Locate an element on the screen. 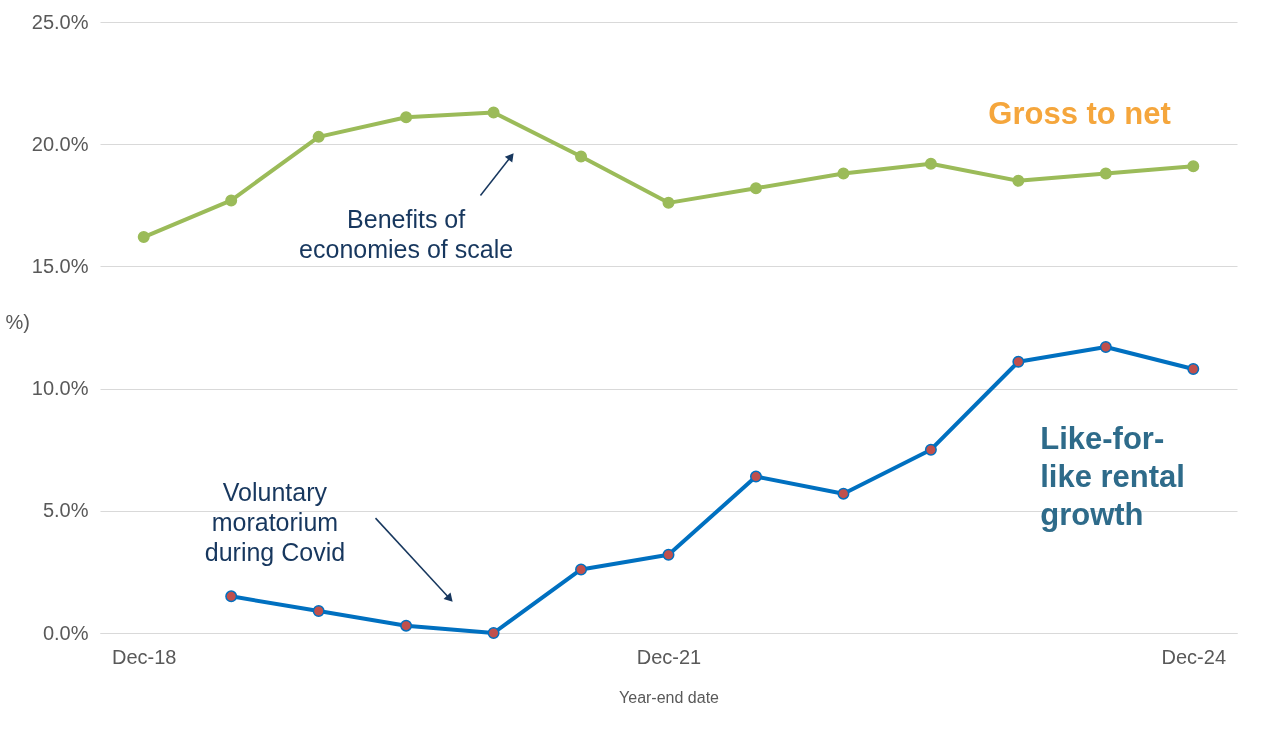 The image size is (1261, 733). y-tick-label: 10.0% is located at coordinates (60, 388).